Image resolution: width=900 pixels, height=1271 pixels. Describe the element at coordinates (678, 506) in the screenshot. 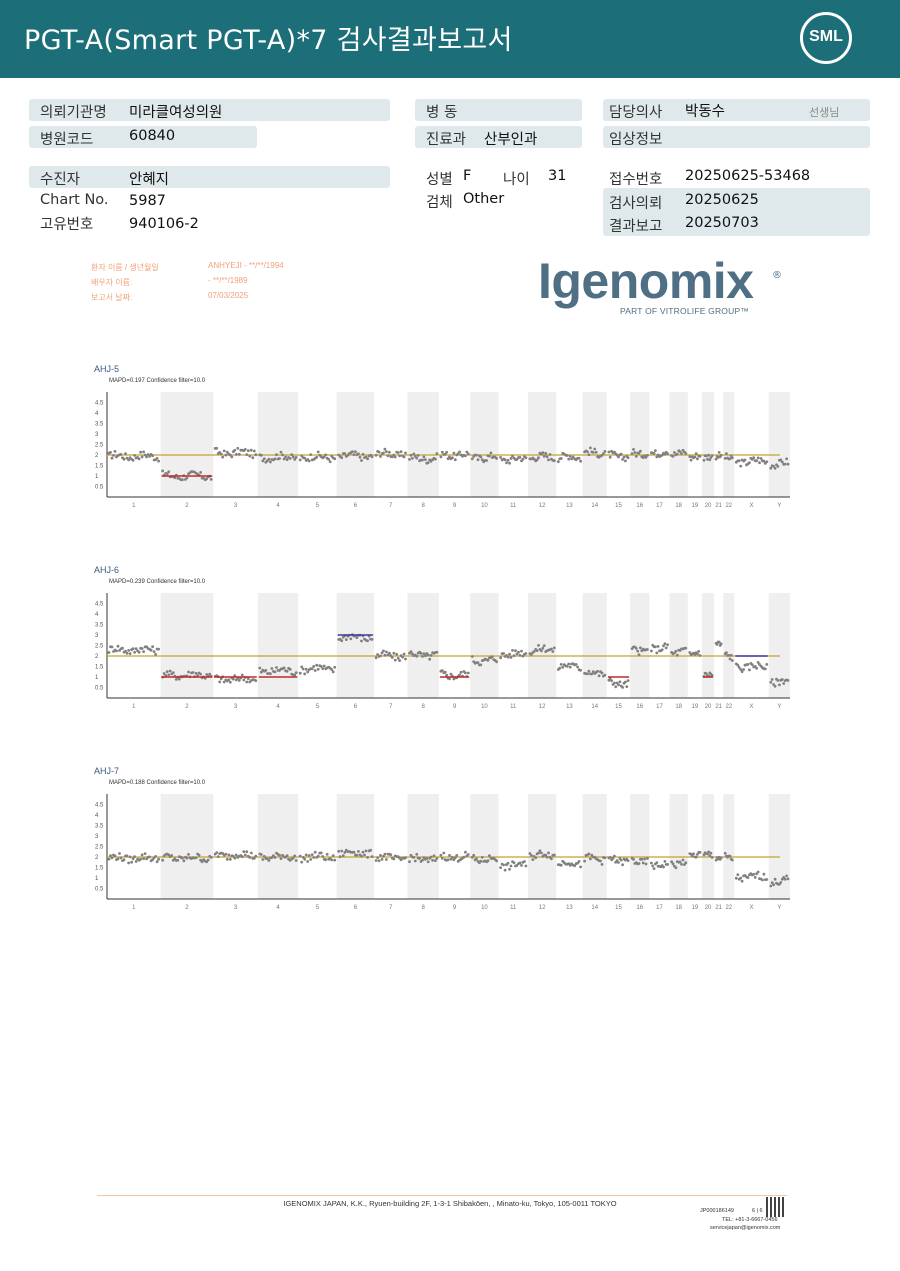

I see `x-tick-label: 18` at that location.